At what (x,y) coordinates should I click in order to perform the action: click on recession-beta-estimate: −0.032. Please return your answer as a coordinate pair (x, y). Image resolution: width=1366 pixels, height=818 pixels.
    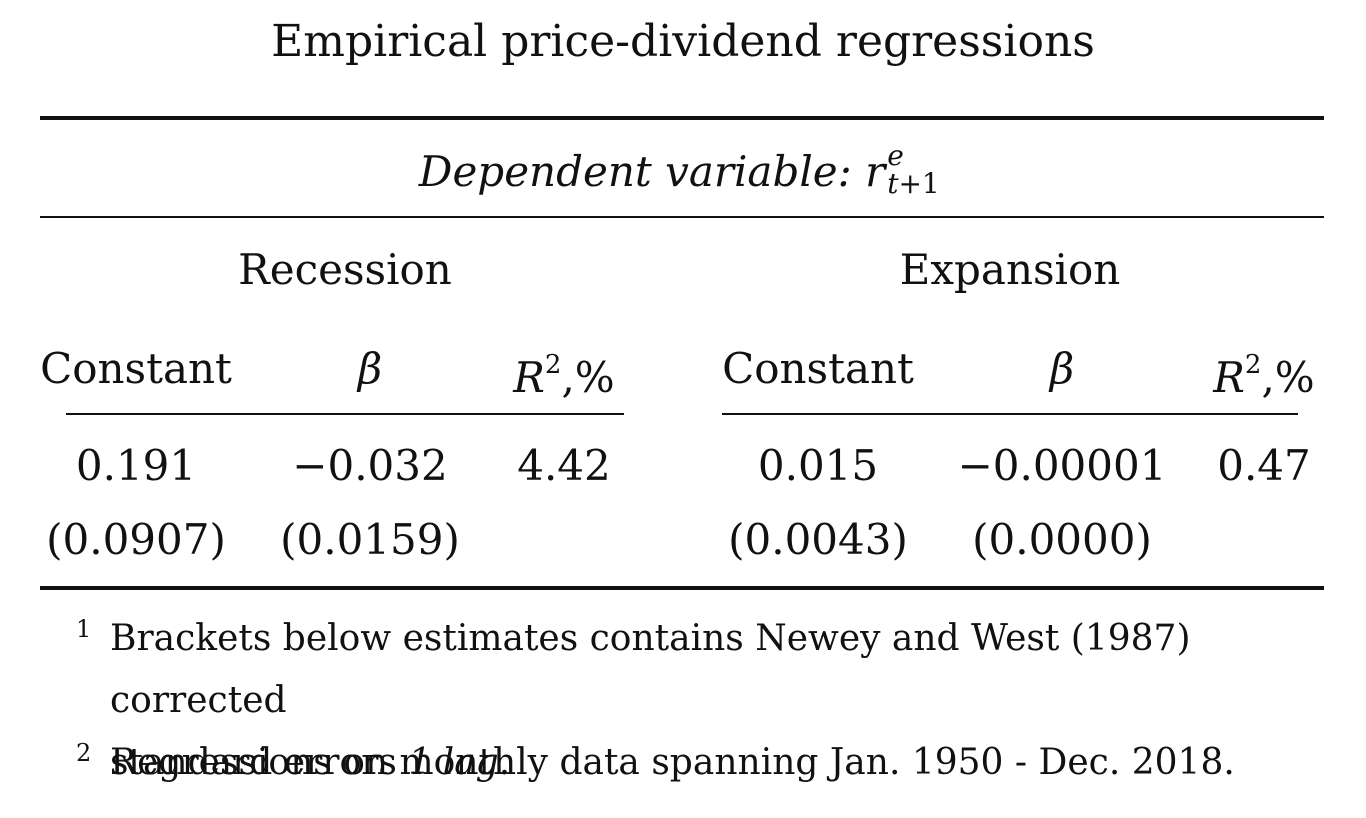
    Looking at the image, I should click on (370, 465).